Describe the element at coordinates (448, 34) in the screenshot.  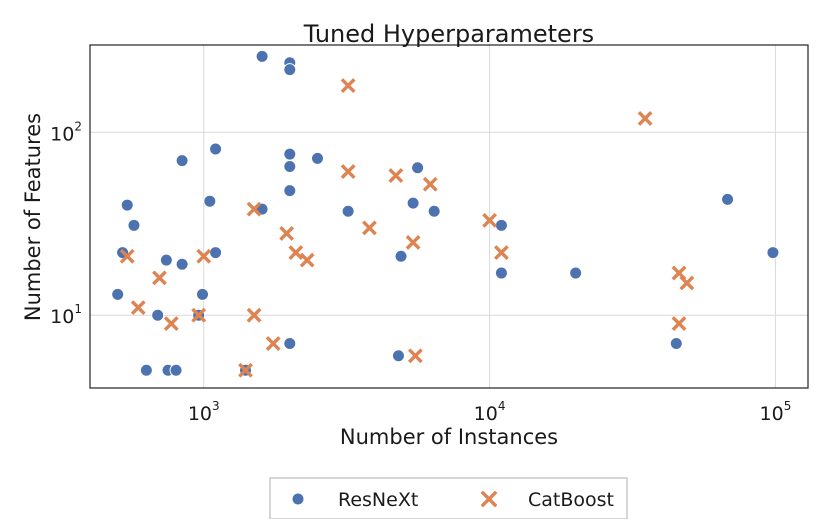
I see `chart-title: Tuned Hyperparameters` at that location.